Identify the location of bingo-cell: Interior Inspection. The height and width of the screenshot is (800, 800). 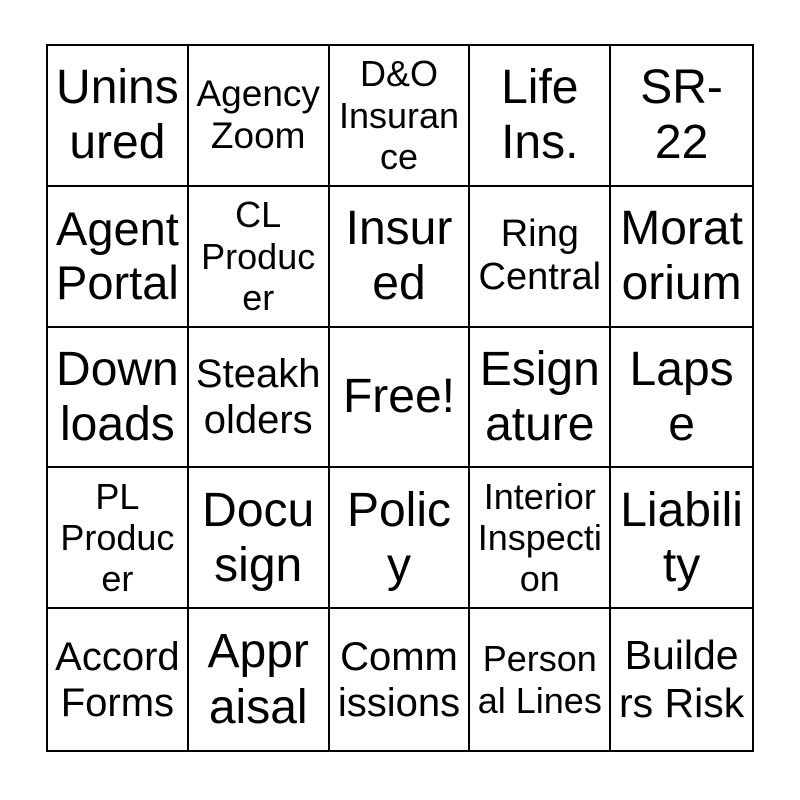
(541, 539).